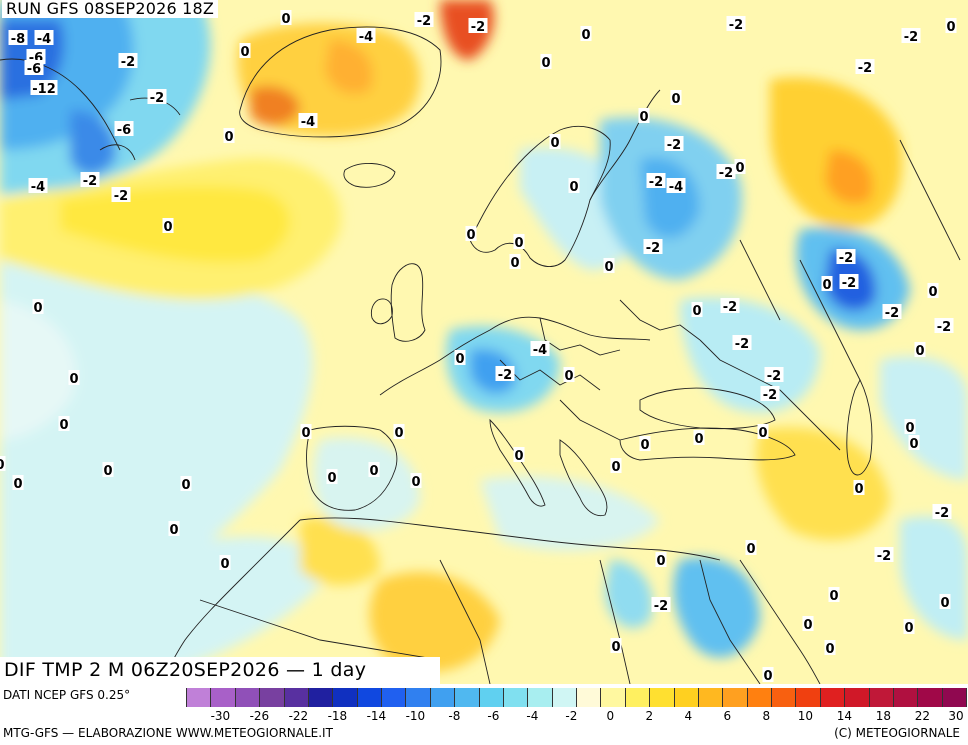 The height and width of the screenshot is (745, 968). What do you see at coordinates (956, 716) in the screenshot?
I see `scale-tick-label: 30` at bounding box center [956, 716].